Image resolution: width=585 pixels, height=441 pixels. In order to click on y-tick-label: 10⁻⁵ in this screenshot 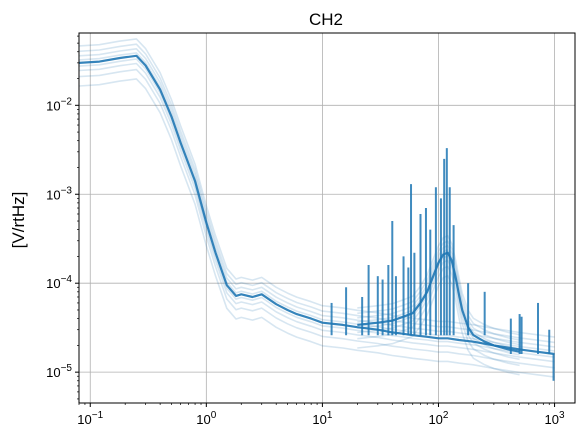, I will do `click(59, 371)`.